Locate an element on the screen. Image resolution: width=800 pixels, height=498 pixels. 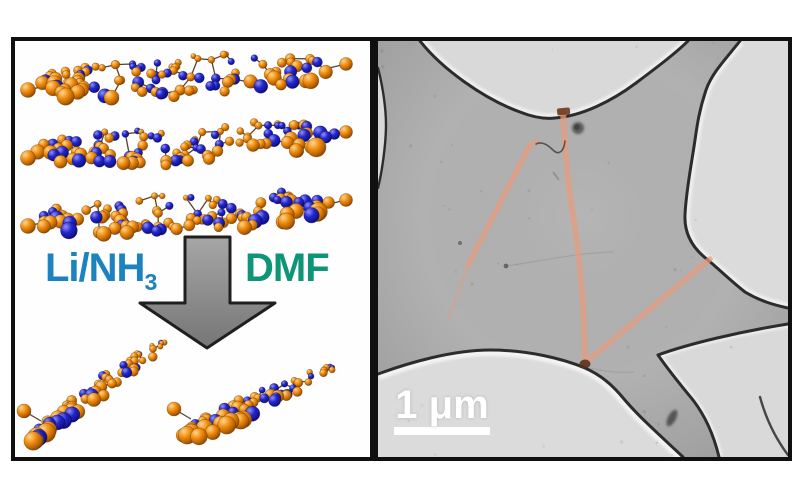
down-arrow-icon is located at coordinates (207, 292).